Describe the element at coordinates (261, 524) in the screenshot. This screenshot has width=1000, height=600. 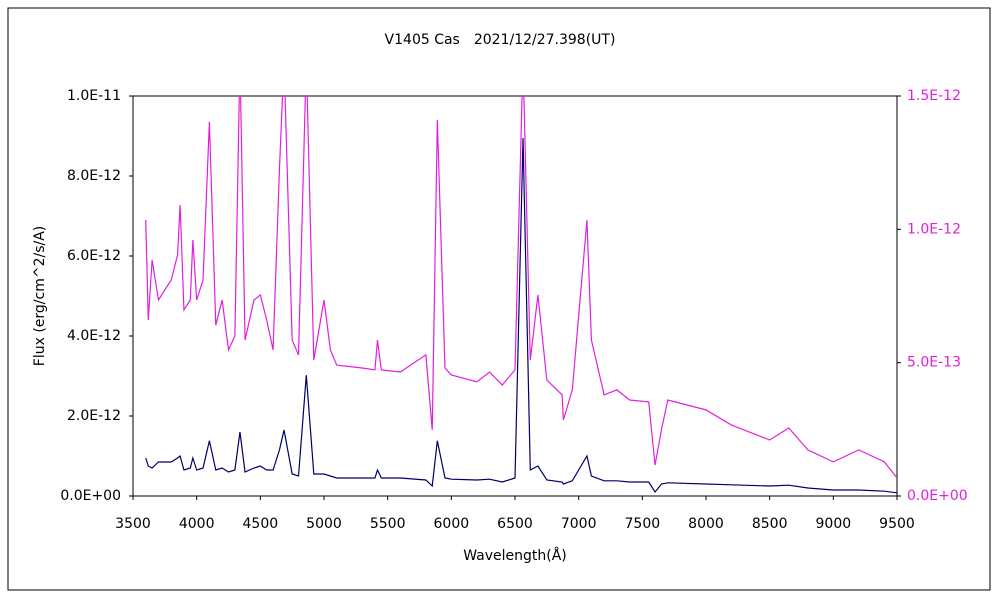
I see `x-tick-label: 4500` at that location.